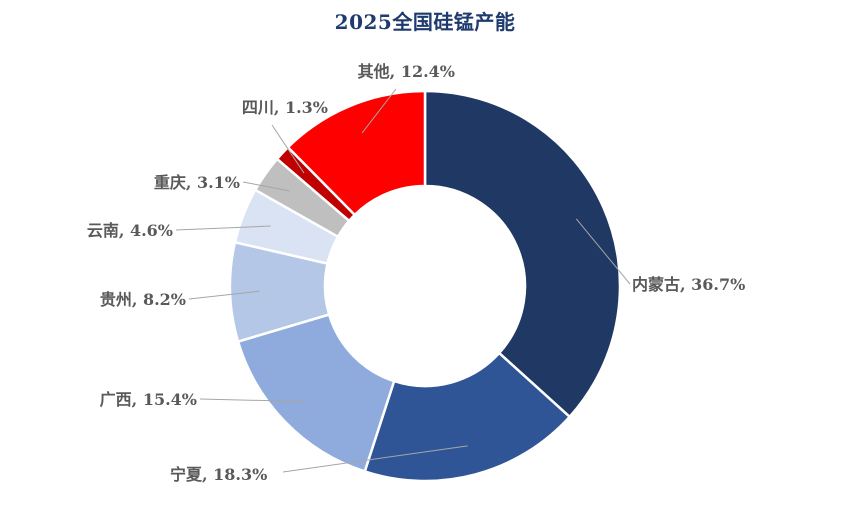  I want to click on data-label-2: 广西, 15.4%, so click(148, 399).